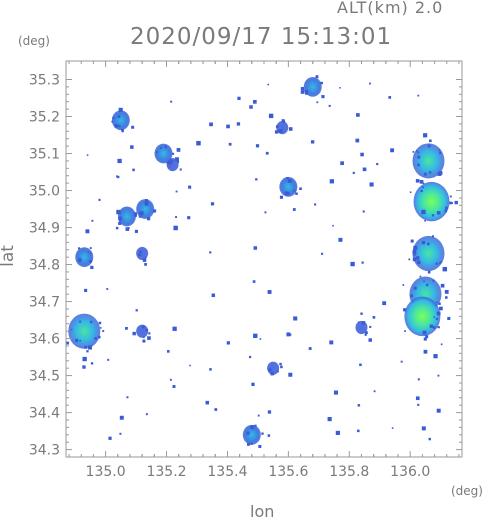  Describe the element at coordinates (44, 451) in the screenshot. I see `lat-tick-label: 34.3` at that location.